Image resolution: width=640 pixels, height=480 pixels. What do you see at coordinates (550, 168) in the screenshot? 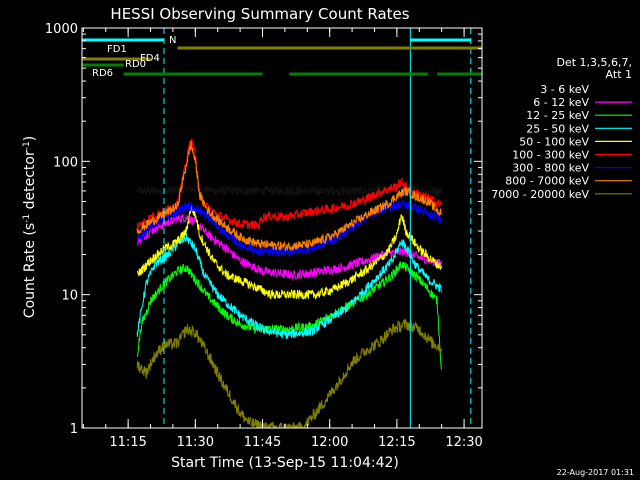
I see `legend-label-7: 300 - 800 keV` at bounding box center [550, 168].